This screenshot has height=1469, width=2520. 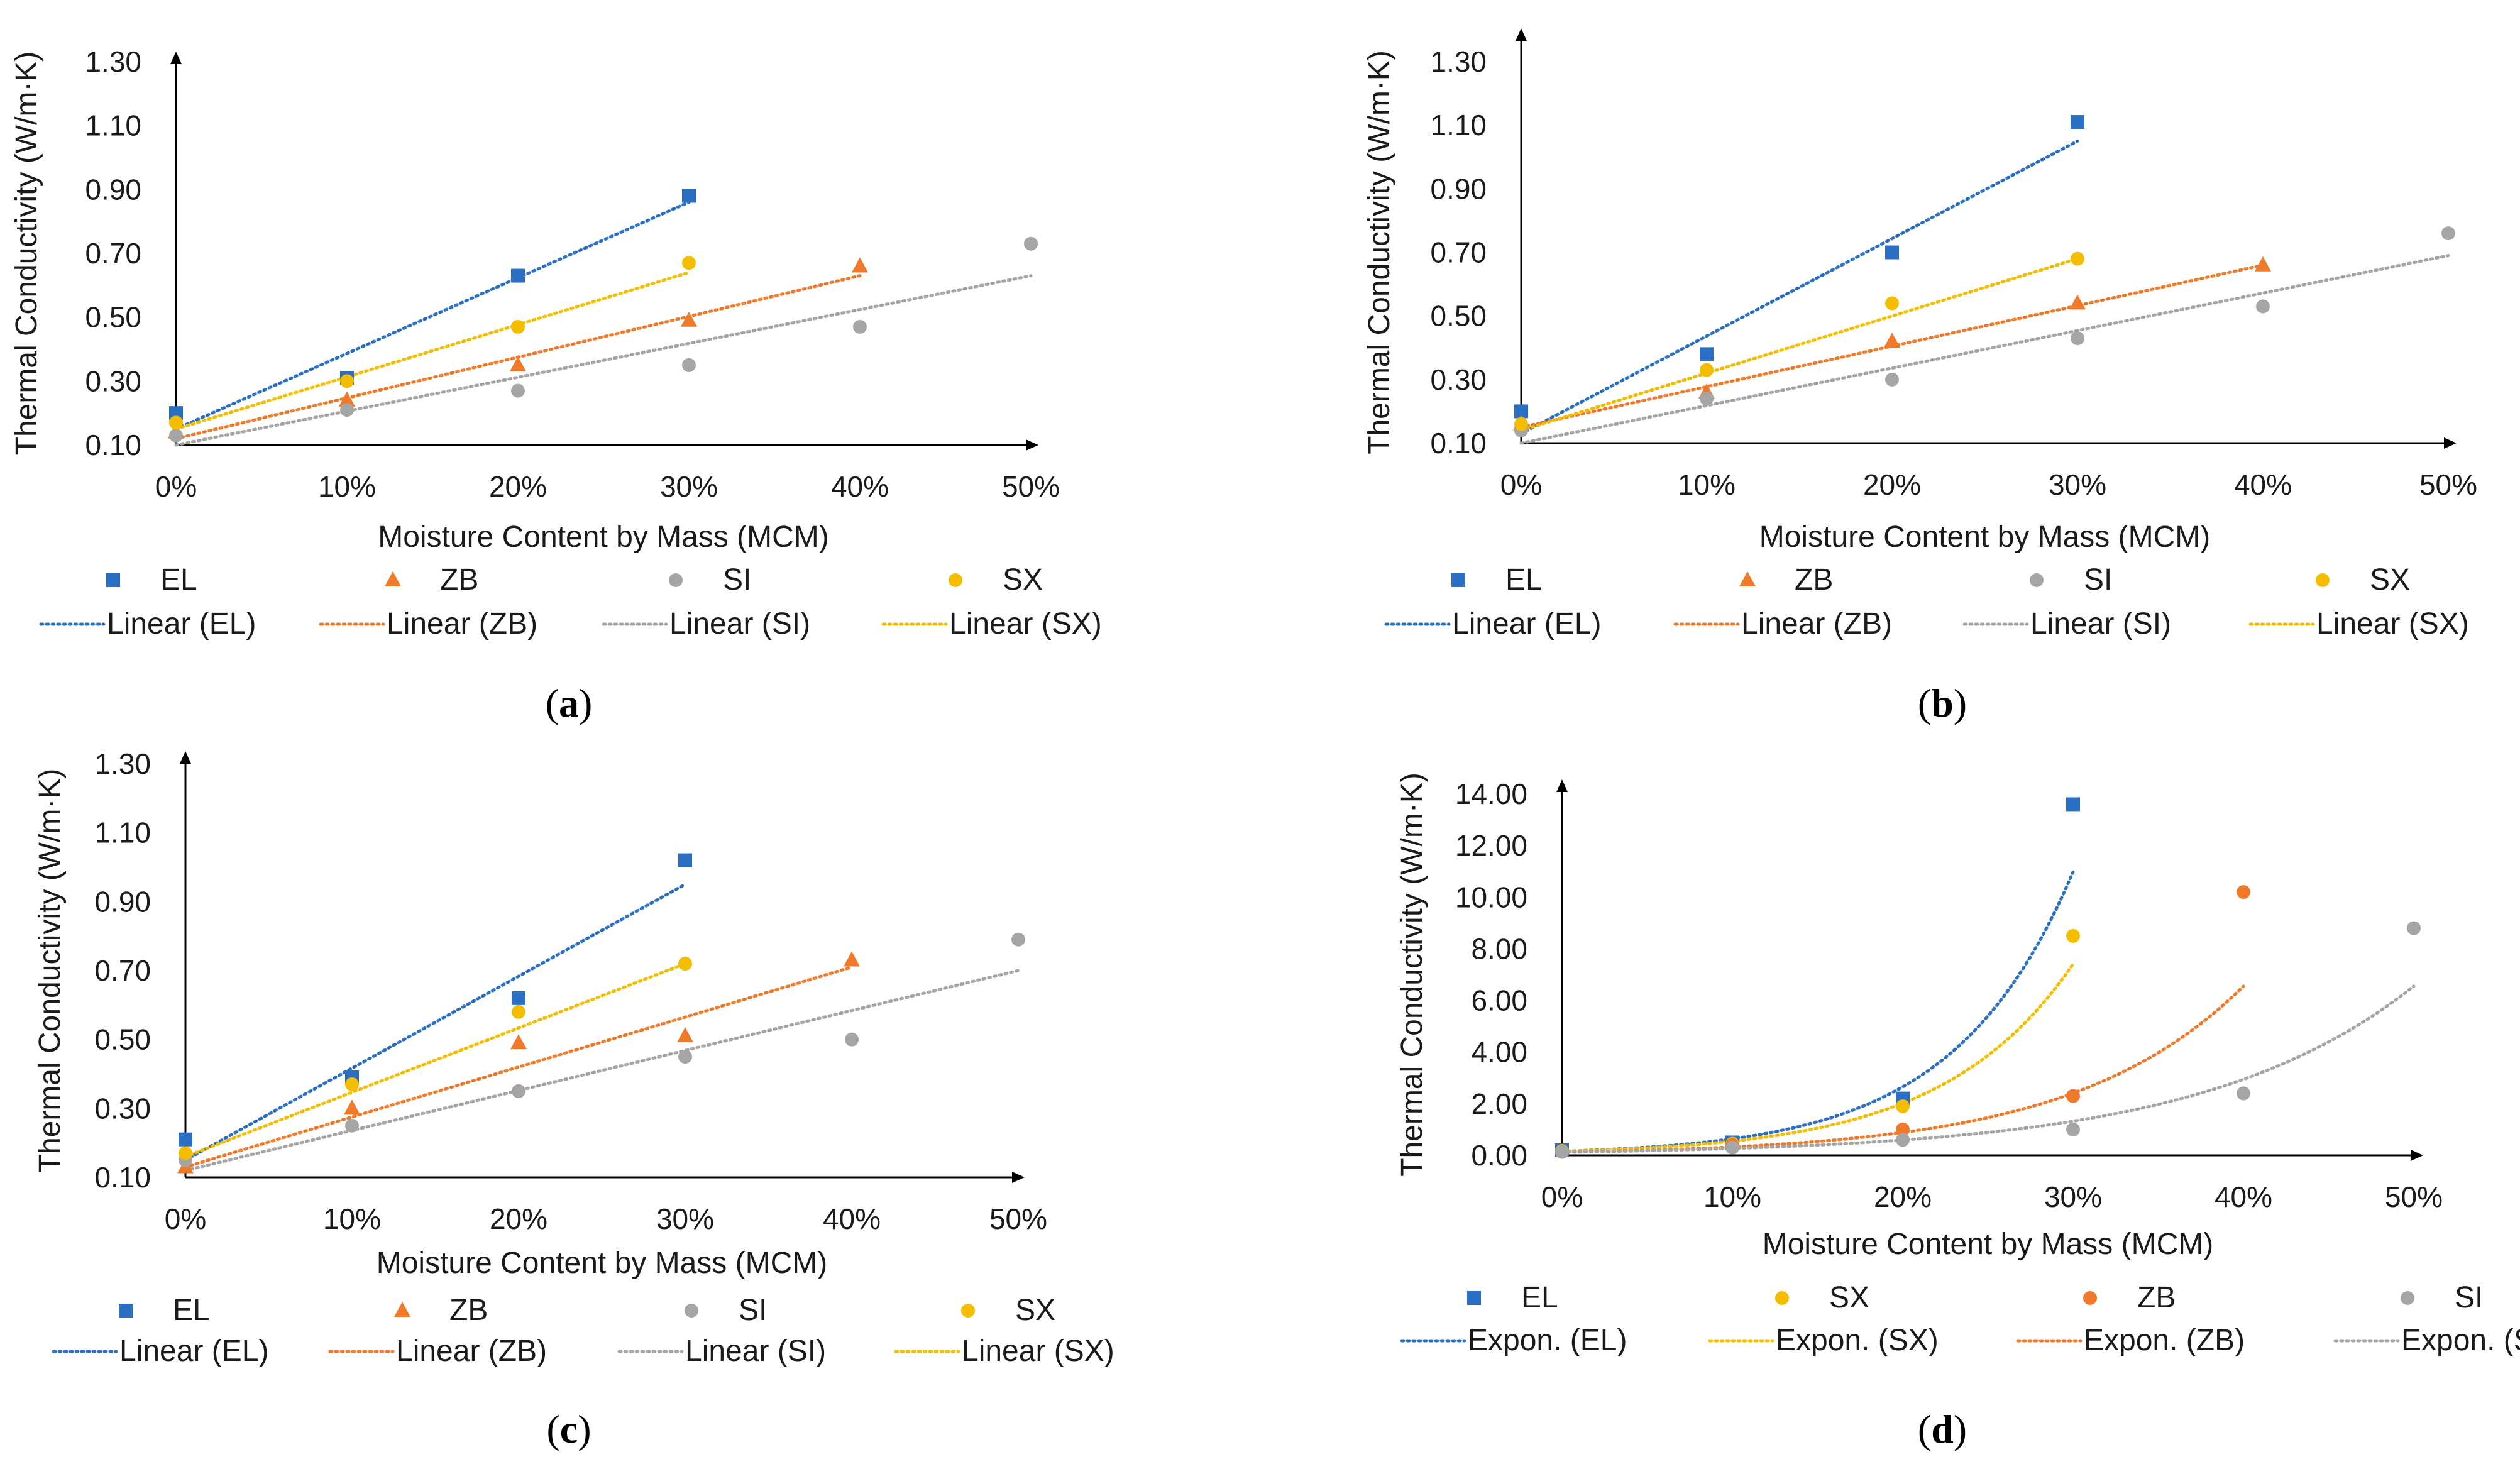 I want to click on legend-trend-label-zb: Linear (ZB), so click(x=462, y=624).